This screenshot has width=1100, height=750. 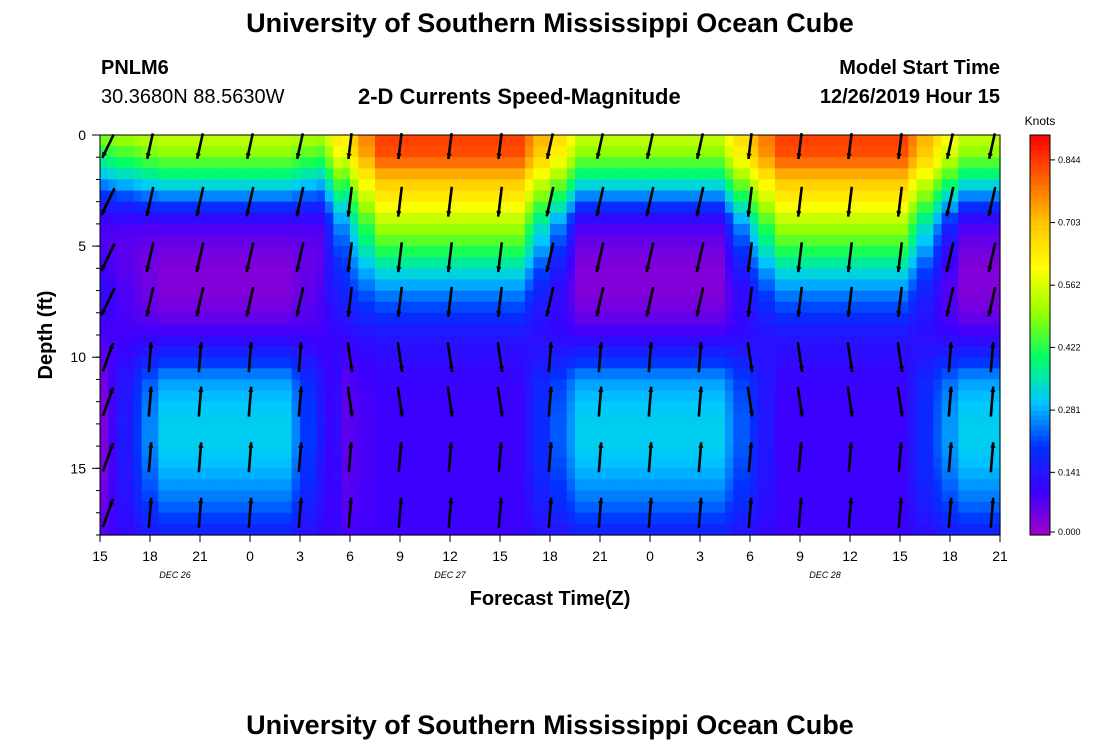 I want to click on y-axis-title: Depth (ft), so click(x=46, y=335).